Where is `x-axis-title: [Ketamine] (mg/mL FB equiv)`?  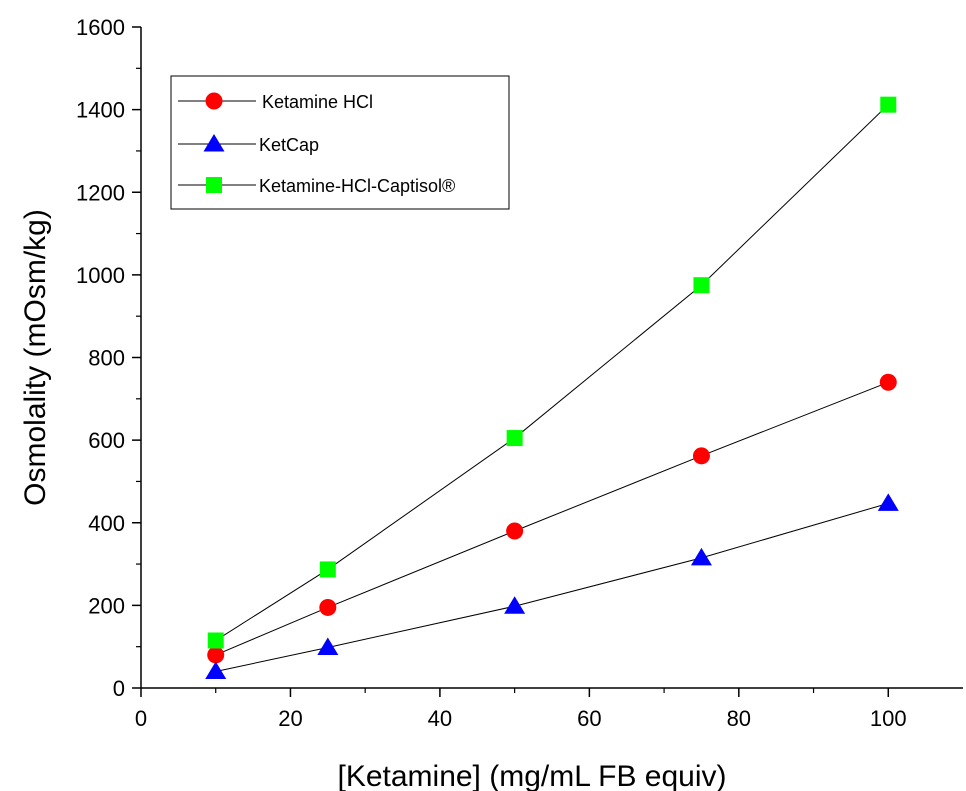
x-axis-title: [Ketamine] (mg/mL FB equiv) is located at coordinates (531, 775).